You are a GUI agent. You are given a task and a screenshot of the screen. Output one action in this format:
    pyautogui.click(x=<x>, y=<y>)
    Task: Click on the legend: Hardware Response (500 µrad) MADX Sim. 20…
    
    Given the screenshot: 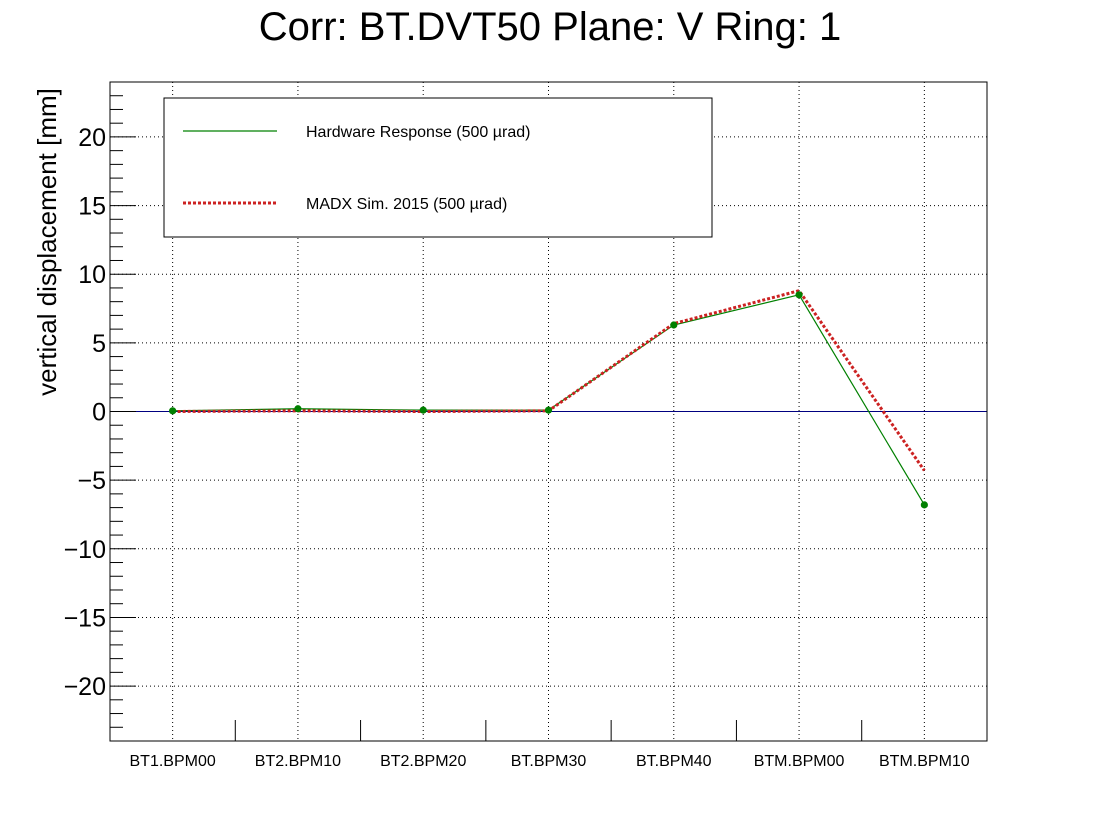 What is the action you would take?
    pyautogui.click(x=438, y=167)
    